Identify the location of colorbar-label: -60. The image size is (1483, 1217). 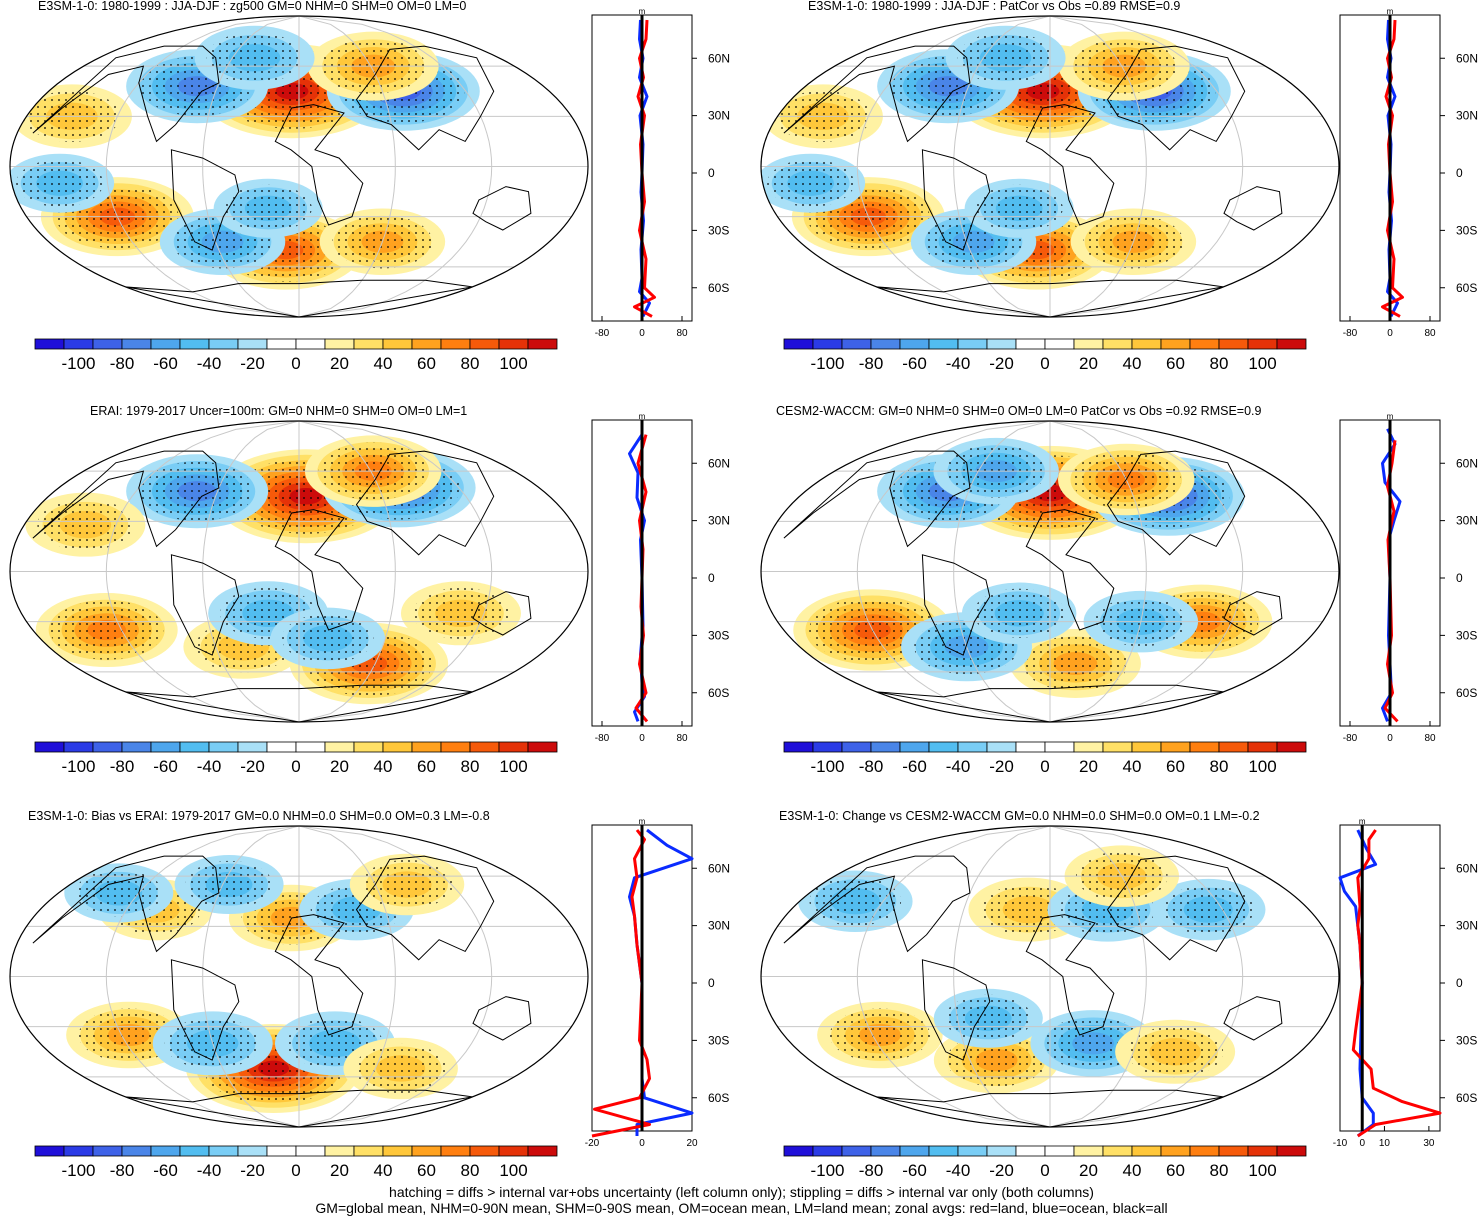
(165, 1170).